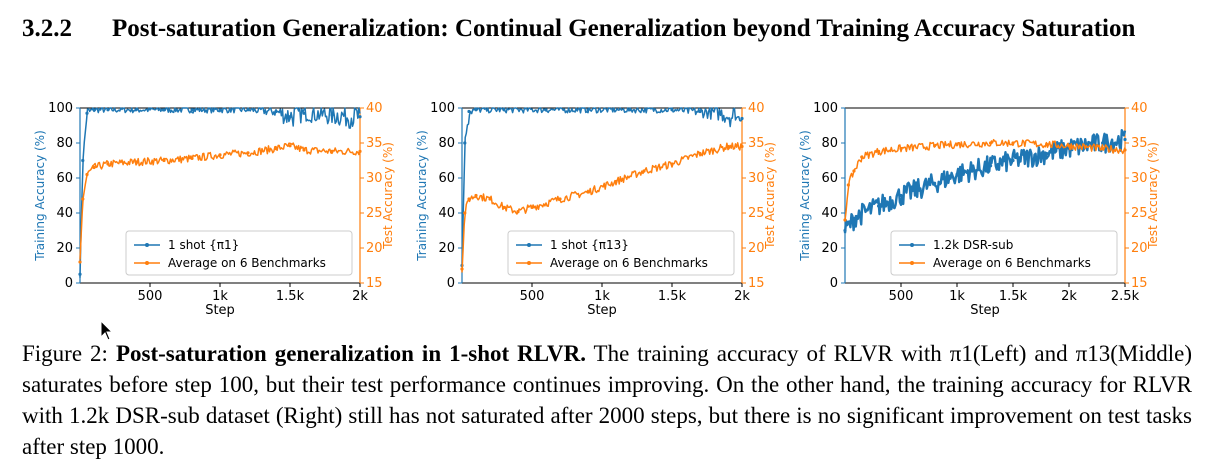 The height and width of the screenshot is (471, 1206). What do you see at coordinates (532, 296) in the screenshot?
I see `x-tick-label: 500` at bounding box center [532, 296].